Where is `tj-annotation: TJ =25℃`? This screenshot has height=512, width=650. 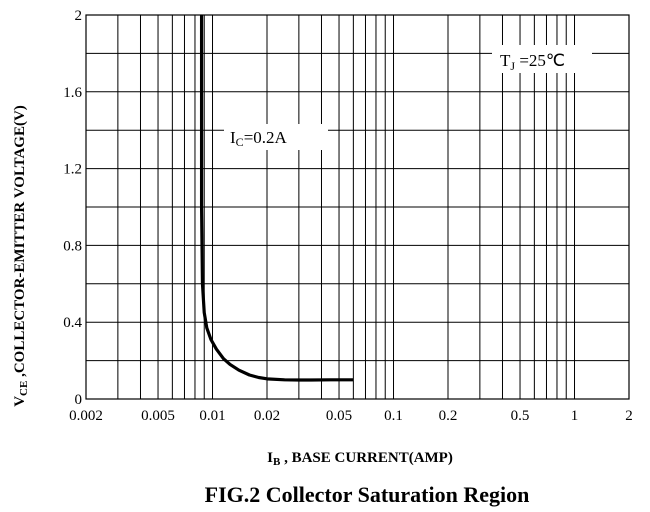 tj-annotation: TJ =25℃ is located at coordinates (532, 62).